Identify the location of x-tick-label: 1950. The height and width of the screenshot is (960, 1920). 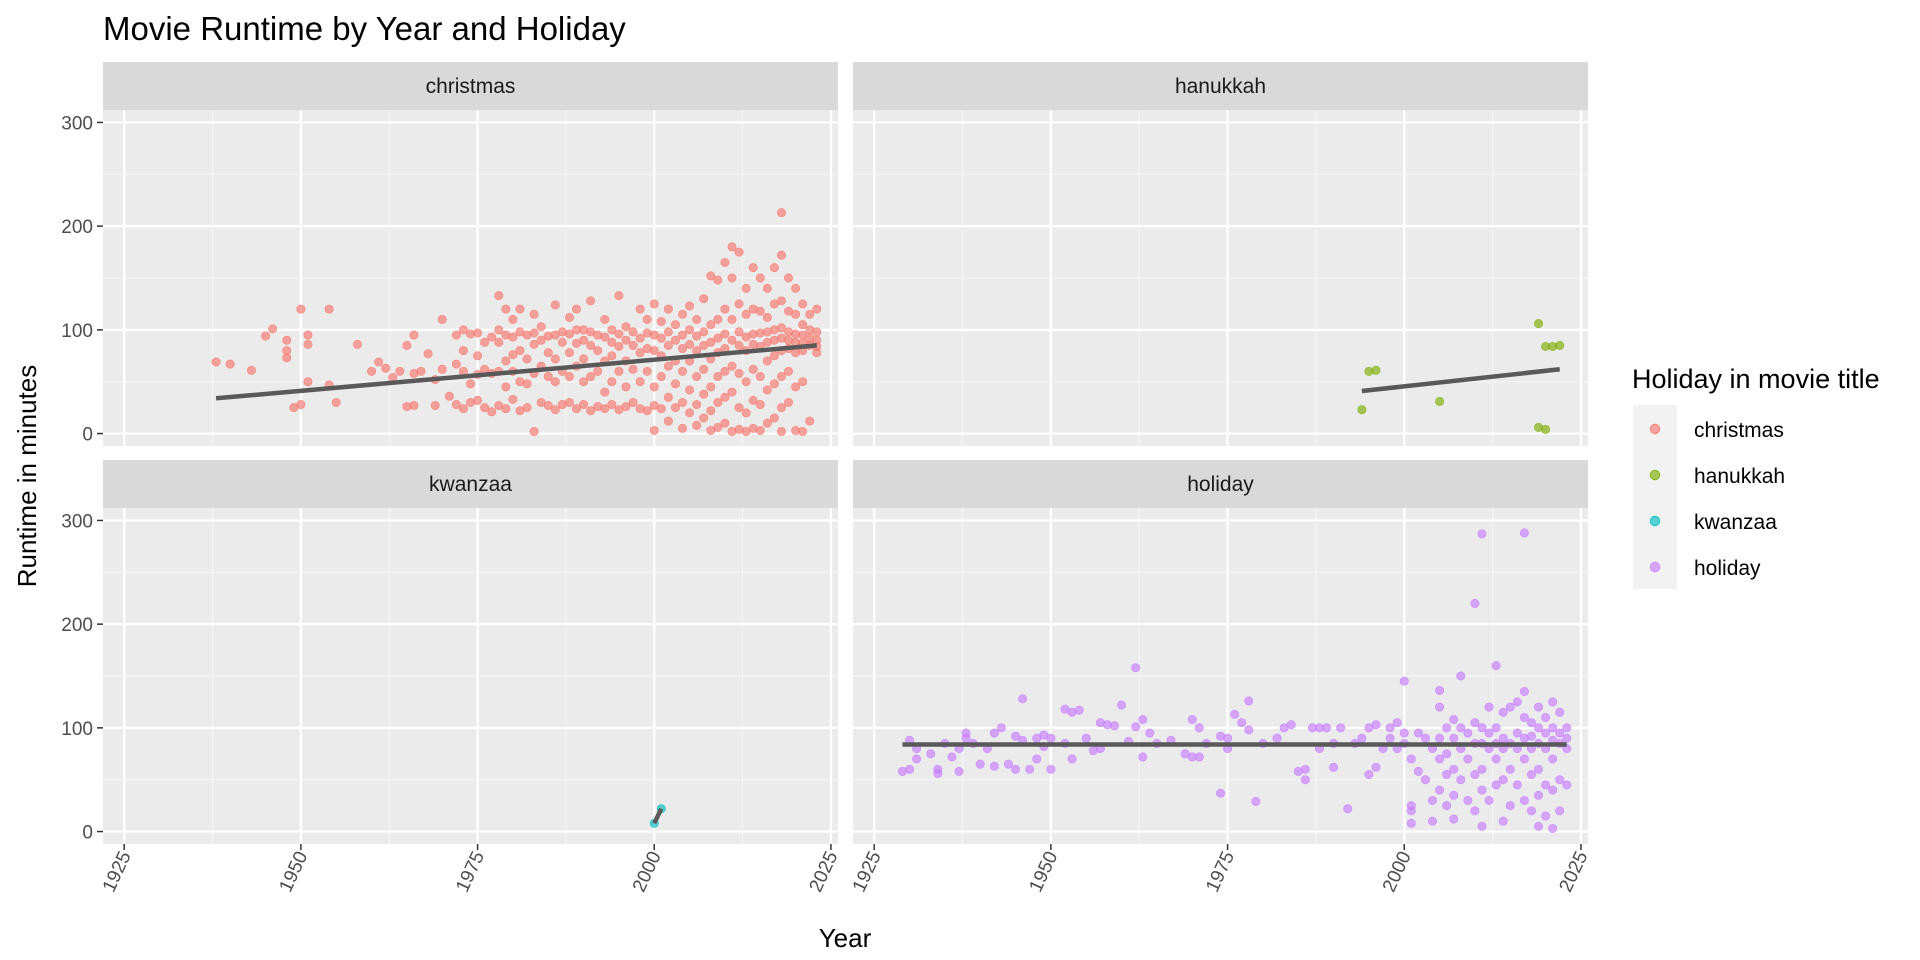
(294, 871).